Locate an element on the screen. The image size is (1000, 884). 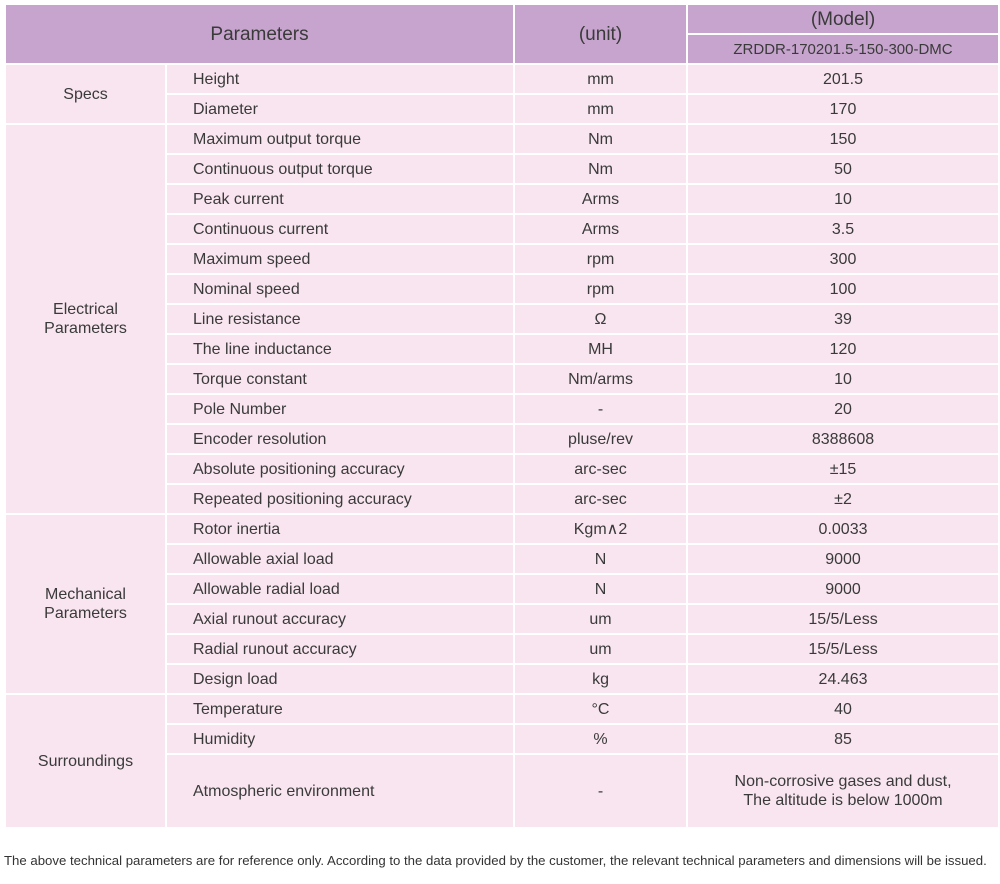
param: Continuous output torque is located at coordinates (340, 169).